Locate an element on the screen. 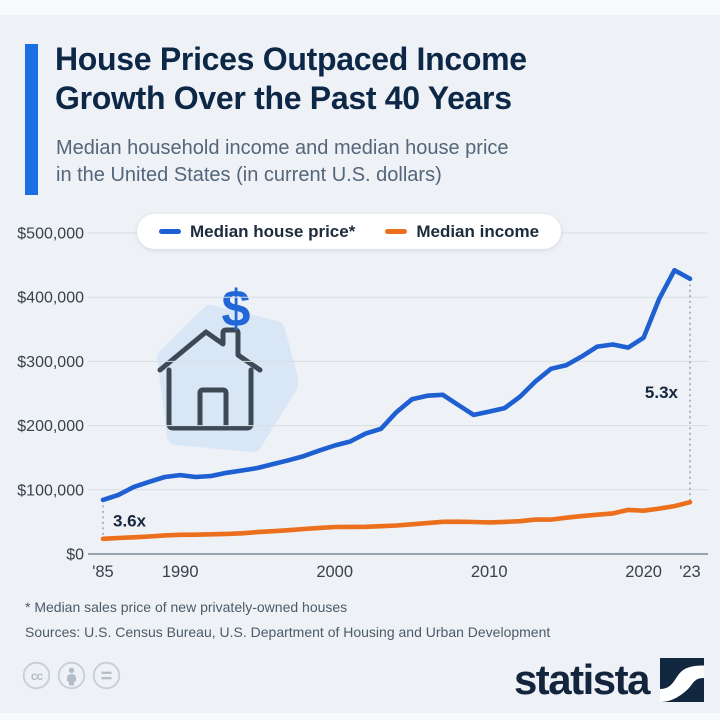 This screenshot has height=720, width=720. legend: Median house price* Median income is located at coordinates (349, 231).